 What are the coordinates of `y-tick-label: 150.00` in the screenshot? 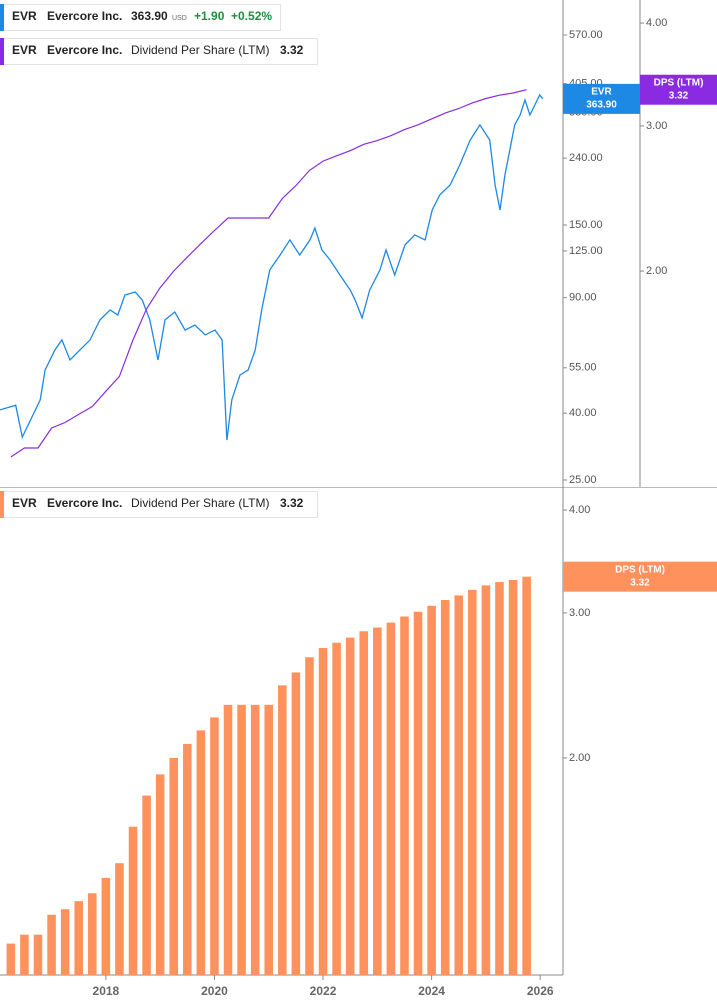 It's located at (586, 225).